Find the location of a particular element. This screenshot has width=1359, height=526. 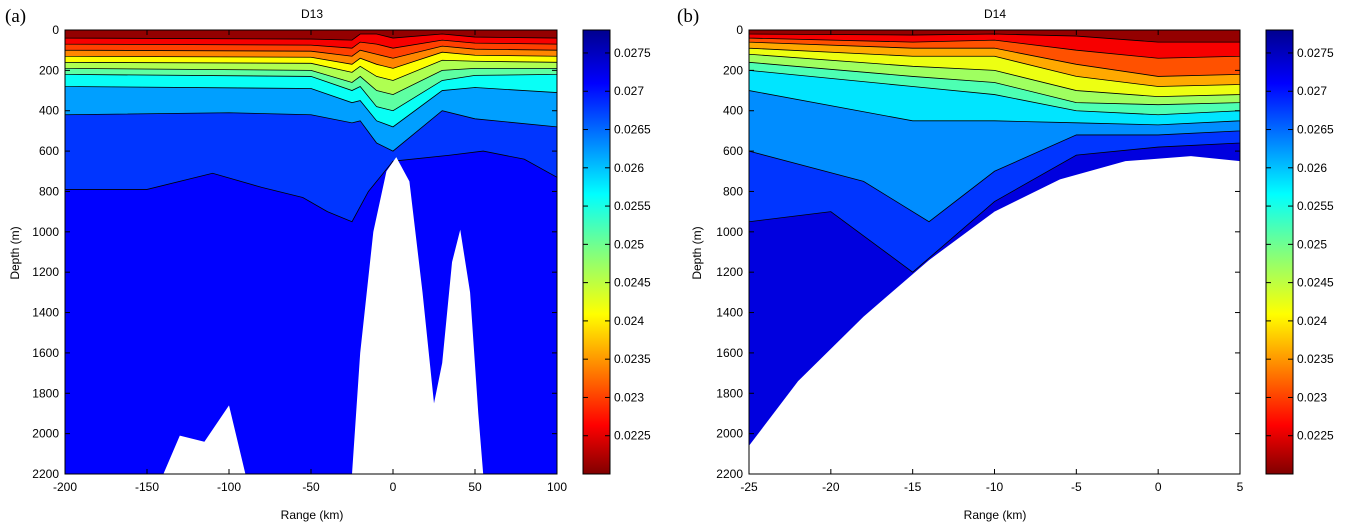

x-tick-label: -150 is located at coordinates (147, 487).